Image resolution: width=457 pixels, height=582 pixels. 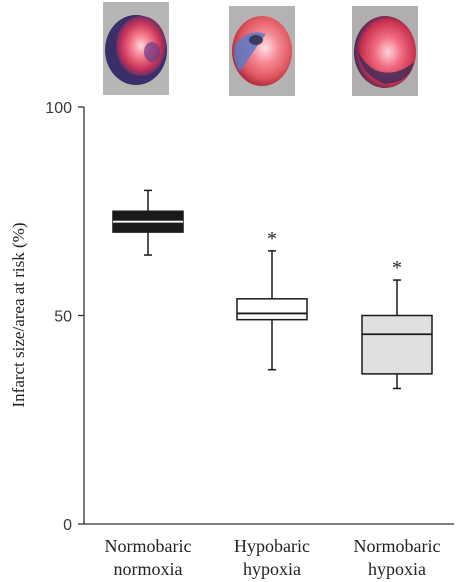 I want to click on y-tick-label: 100, so click(x=58, y=108).